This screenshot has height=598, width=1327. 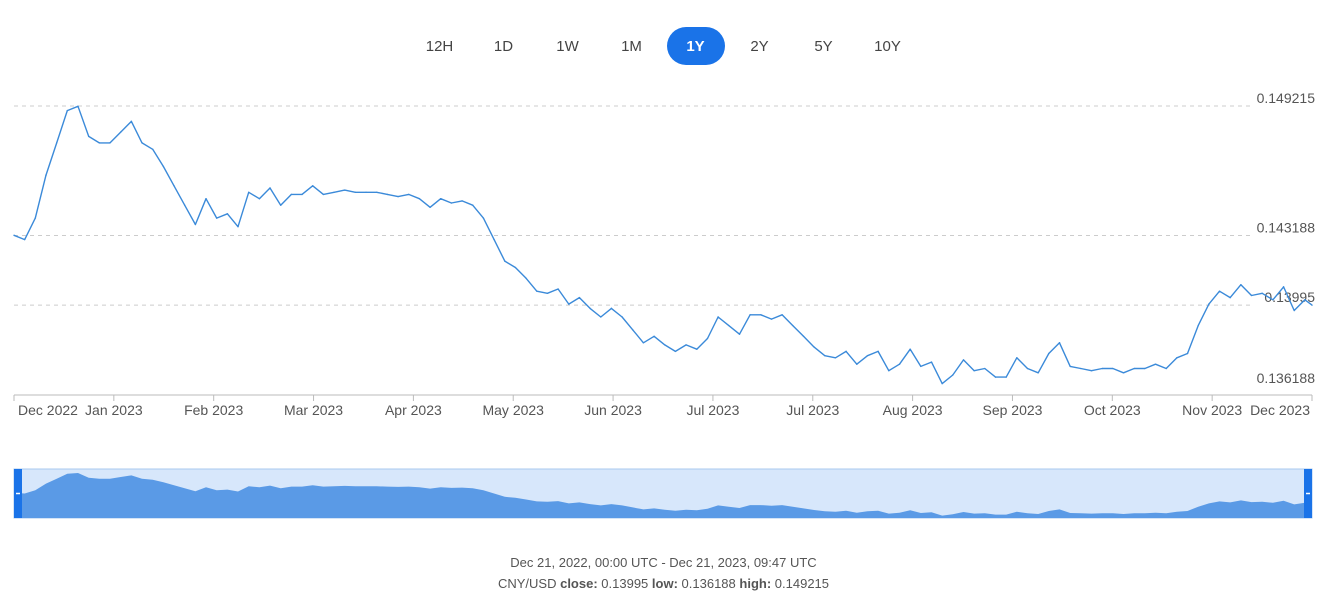 I want to click on x-tick-label: Aug 2023, so click(x=913, y=410).